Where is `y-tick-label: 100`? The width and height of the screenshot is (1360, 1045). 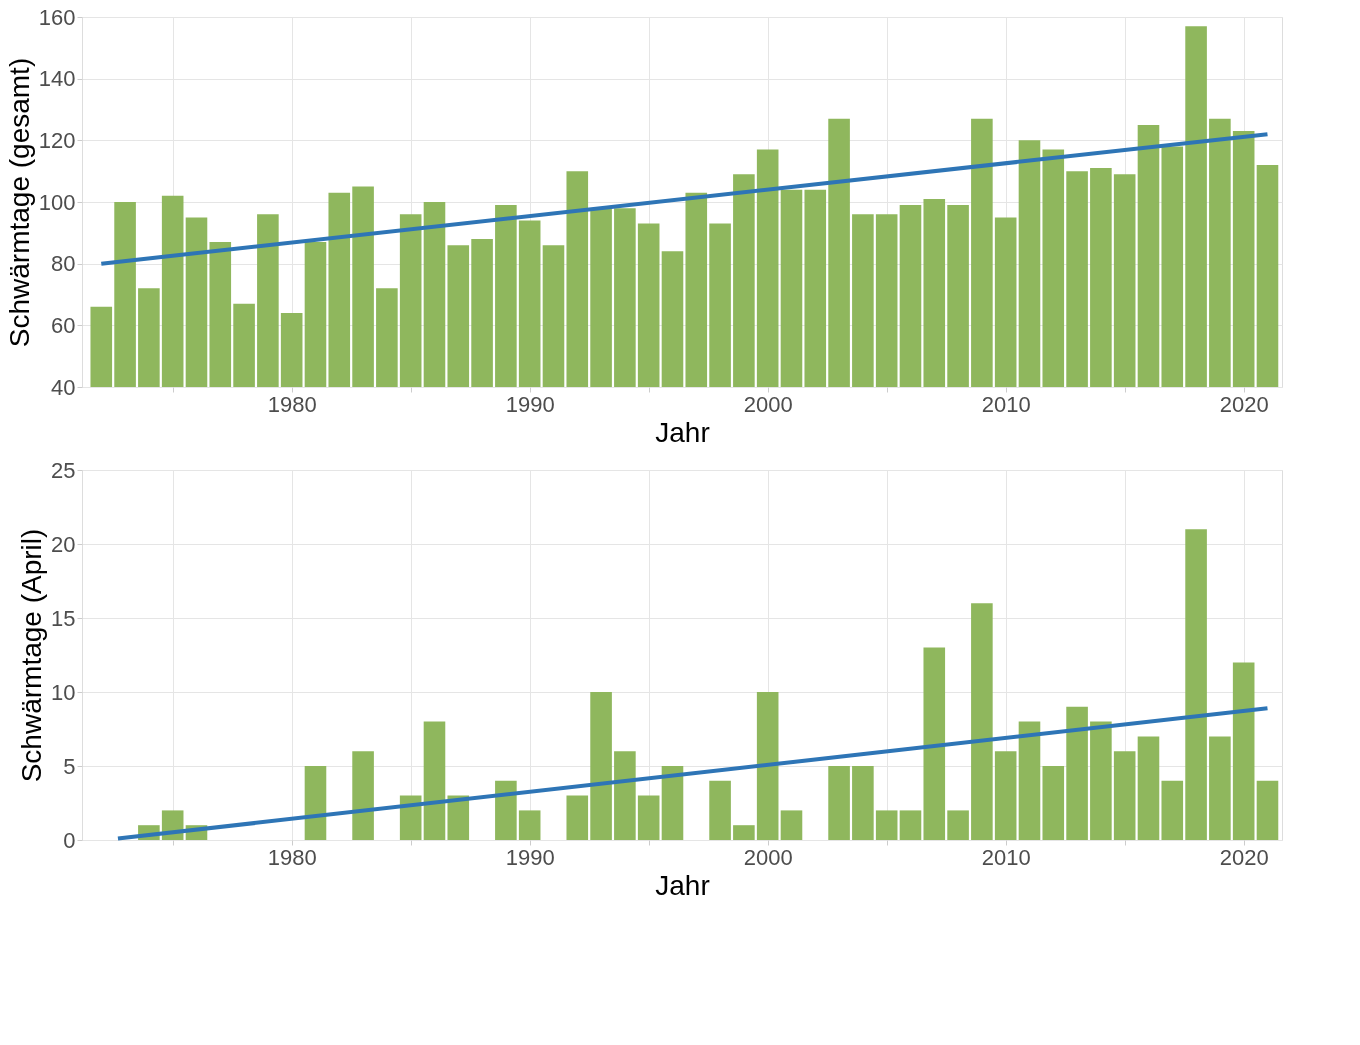 y-tick-label: 100 is located at coordinates (57, 202).